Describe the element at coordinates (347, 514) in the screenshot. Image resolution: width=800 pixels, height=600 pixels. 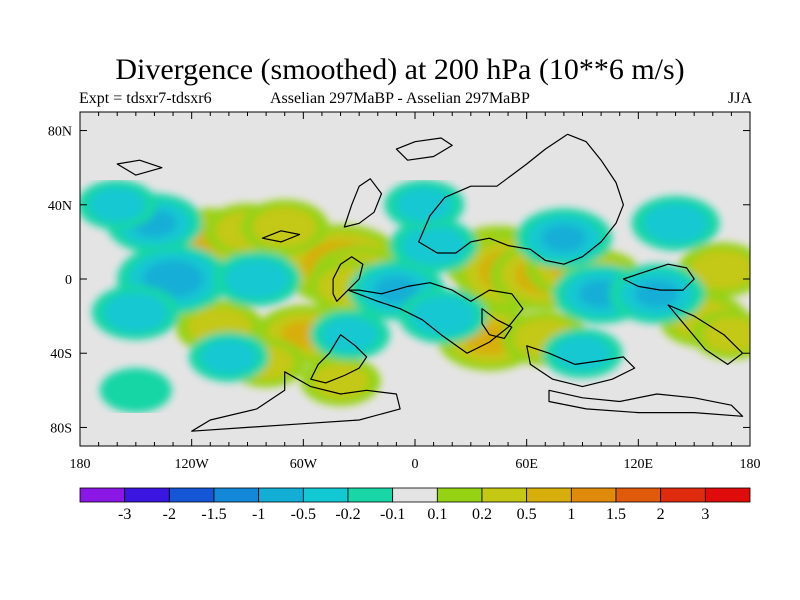
I see `colorbar-label-5: -0.2` at that location.